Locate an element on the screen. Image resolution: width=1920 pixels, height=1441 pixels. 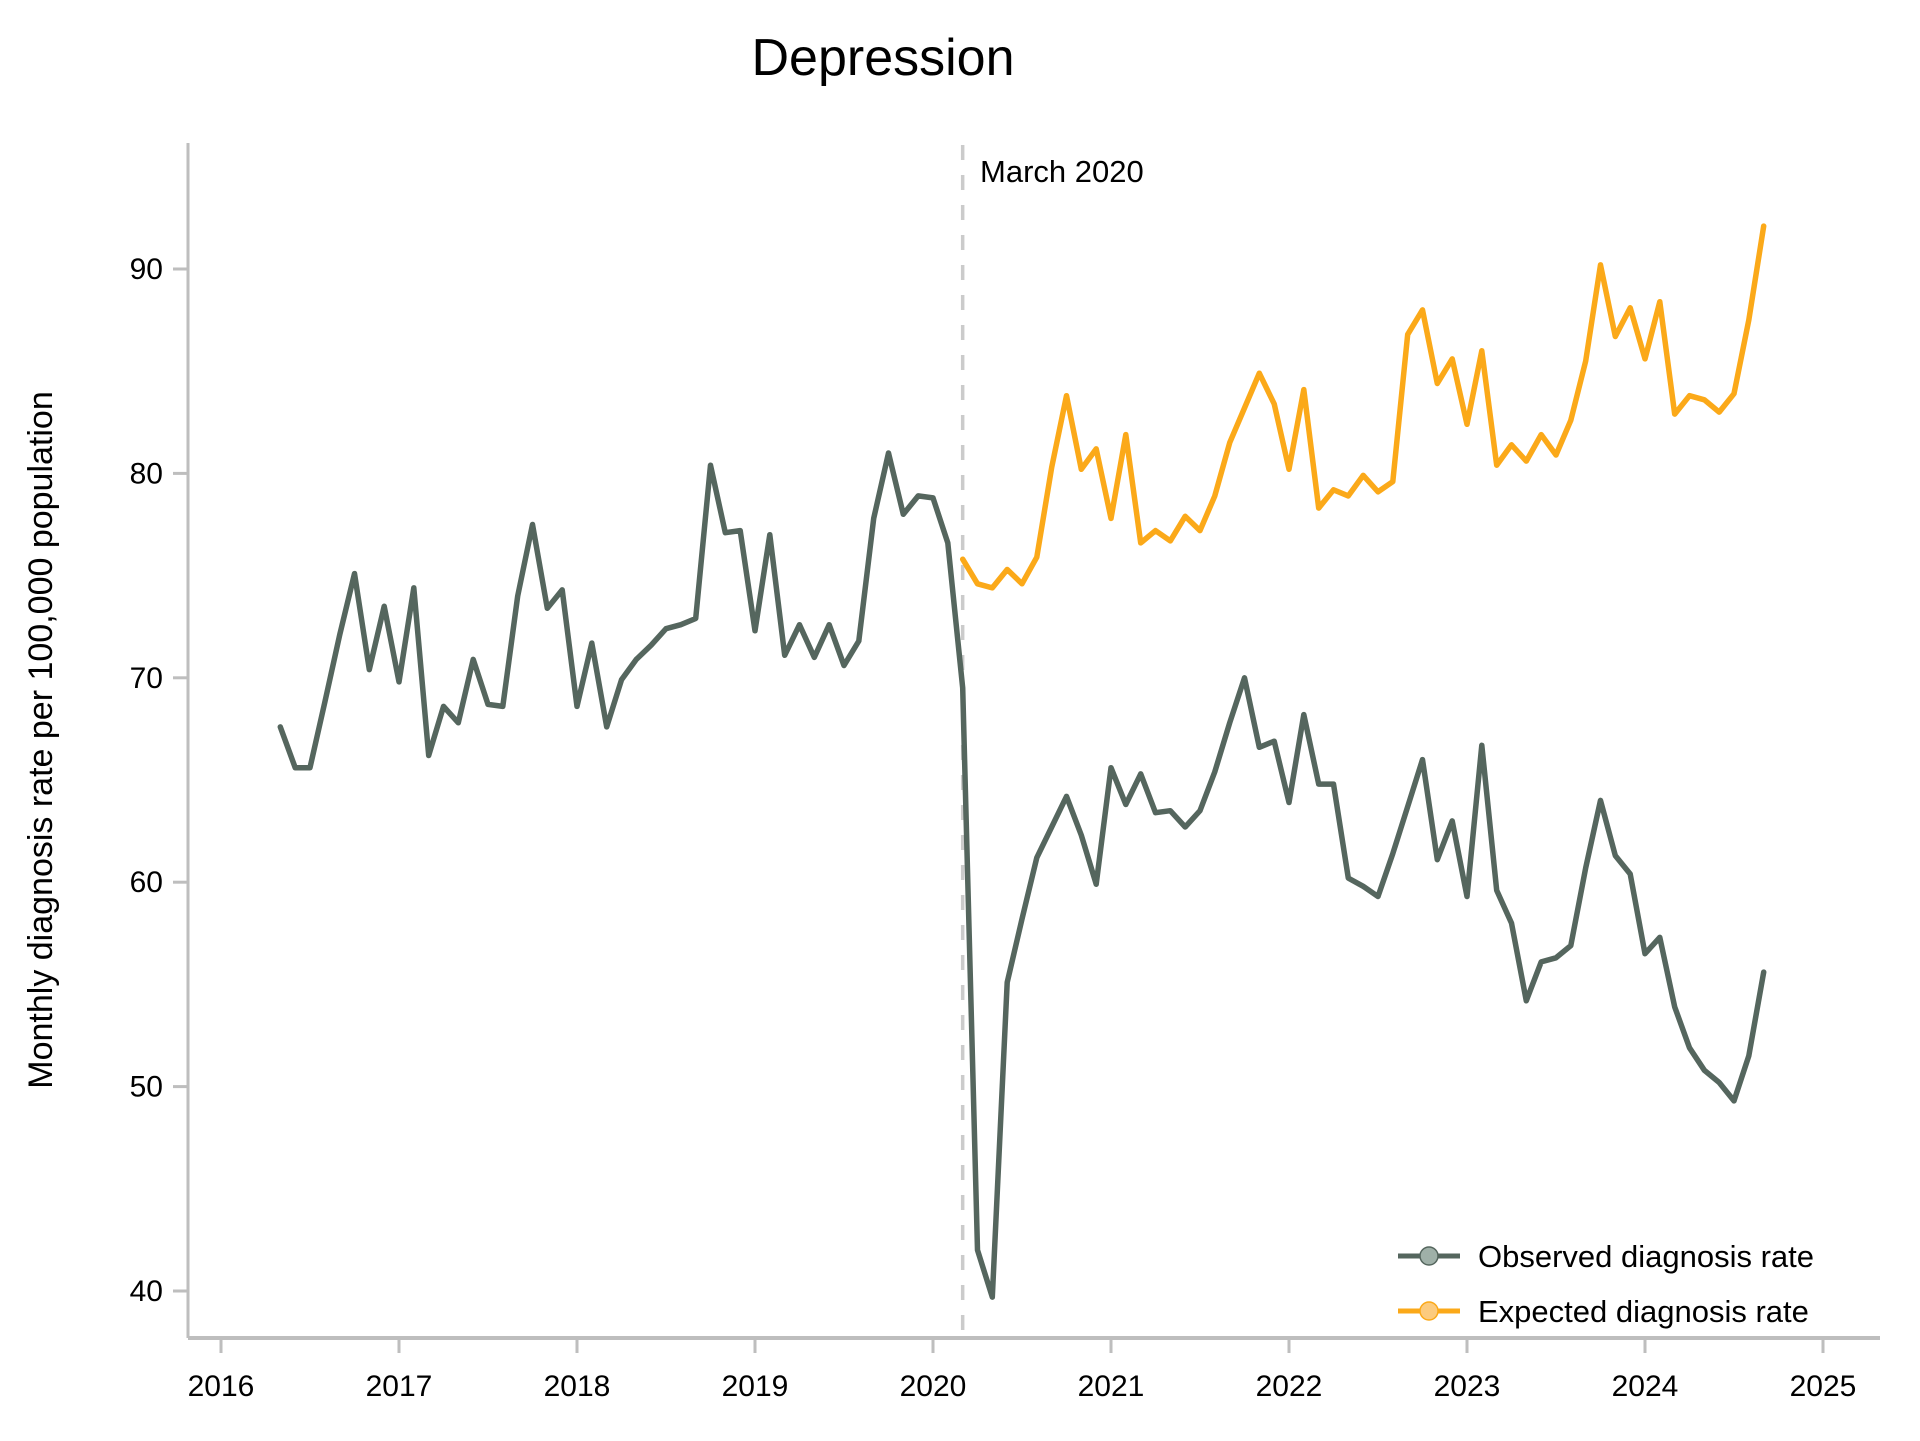
y-tick-label: 60 is located at coordinates (146, 882).